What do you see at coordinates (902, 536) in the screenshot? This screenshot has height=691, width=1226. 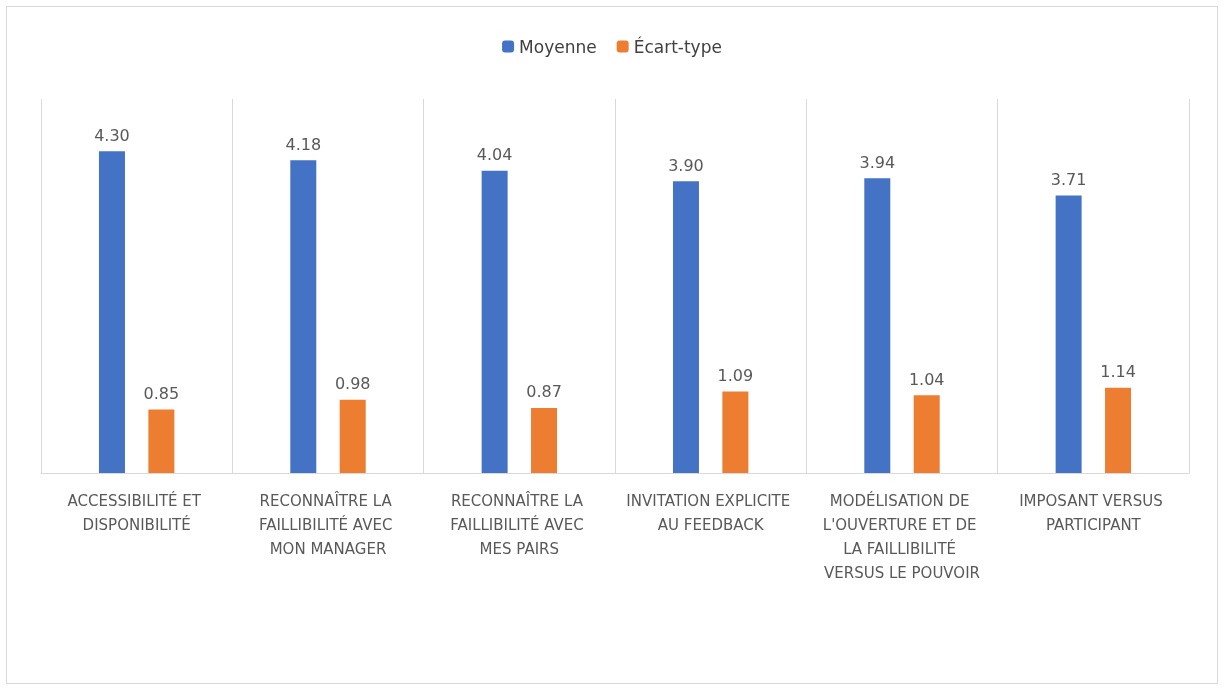 I see `x-tick-label: MODÉLISATION DE L'OUVERTURE ET DE LA FAILLIBILITÉ VERSUS LE POUVOIR` at bounding box center [902, 536].